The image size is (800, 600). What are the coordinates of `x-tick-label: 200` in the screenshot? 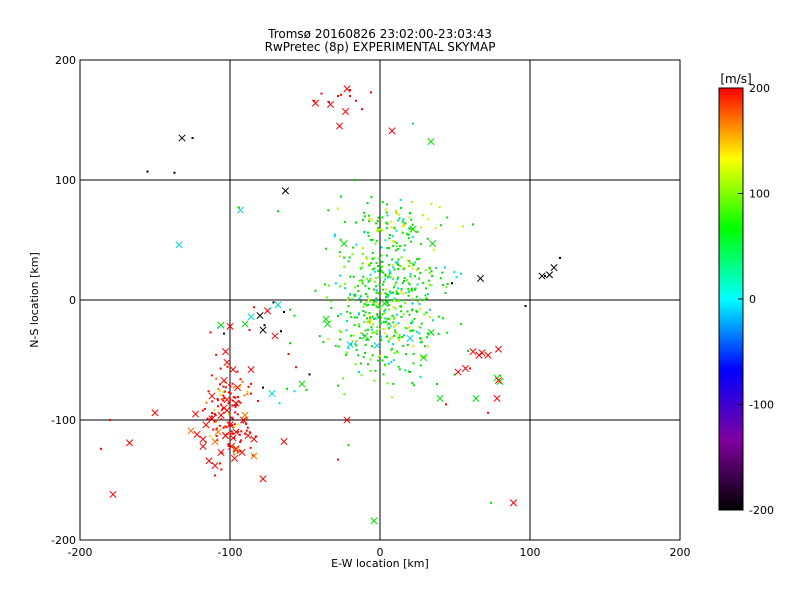 It's located at (680, 552).